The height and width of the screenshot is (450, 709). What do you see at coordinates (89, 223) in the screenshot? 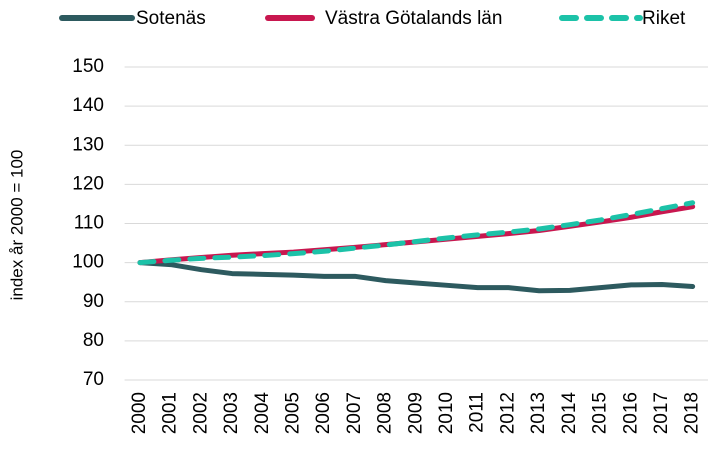
I see `y-tick-label: 110` at bounding box center [89, 223].